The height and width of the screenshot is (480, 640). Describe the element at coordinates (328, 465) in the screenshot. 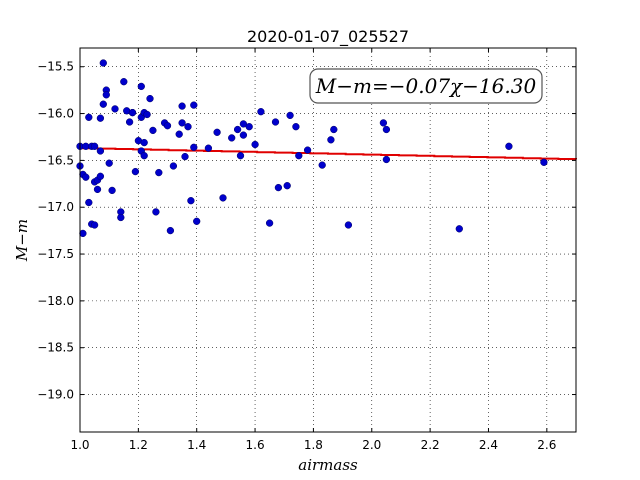

I see `x-axis-label: airmass` at that location.